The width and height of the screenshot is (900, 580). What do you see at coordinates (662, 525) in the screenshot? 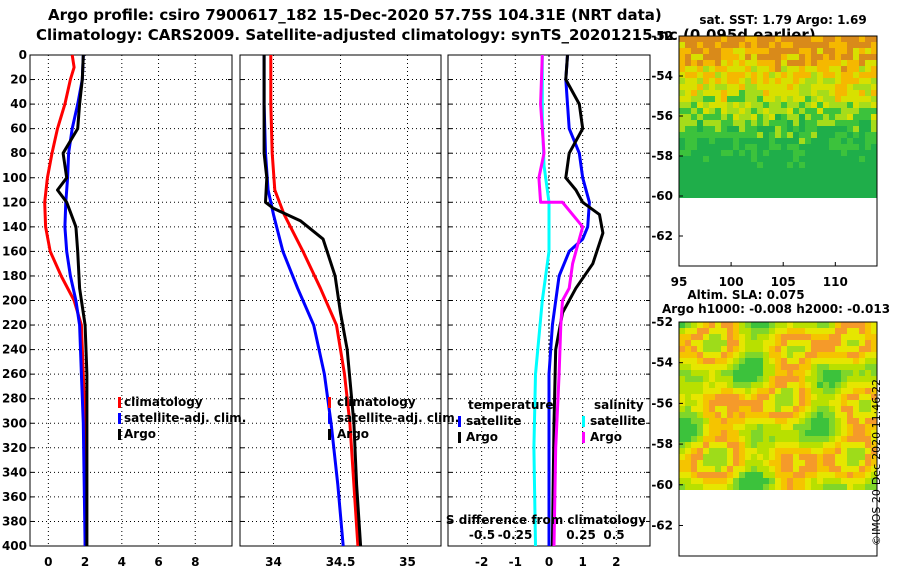
I see `map-lat-label: -62` at bounding box center [662, 525].